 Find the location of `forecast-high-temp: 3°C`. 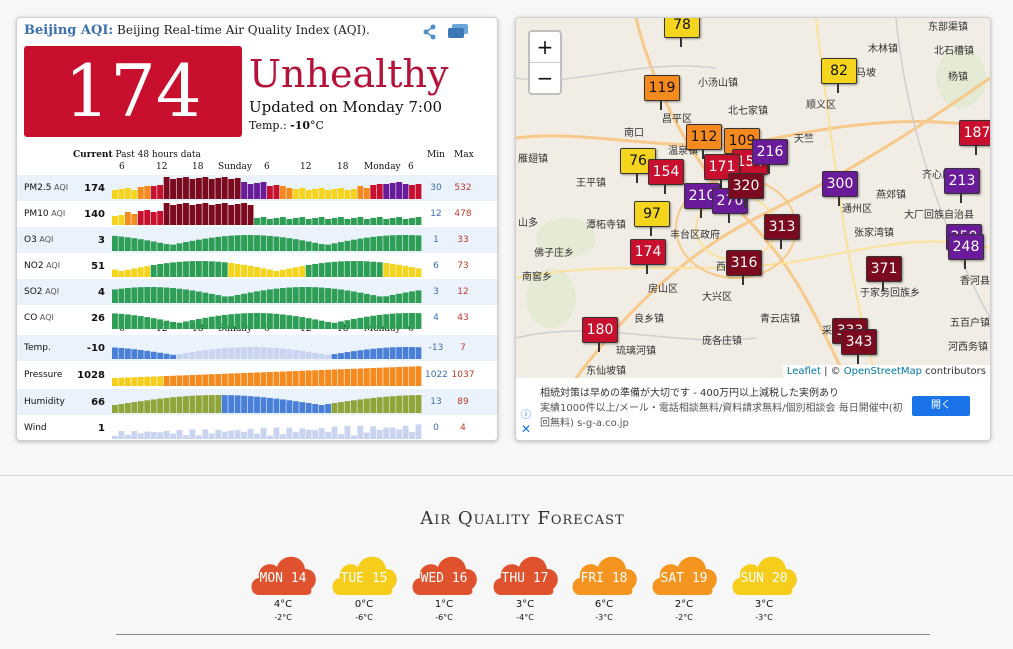

forecast-high-temp: 3°C is located at coordinates (764, 604).